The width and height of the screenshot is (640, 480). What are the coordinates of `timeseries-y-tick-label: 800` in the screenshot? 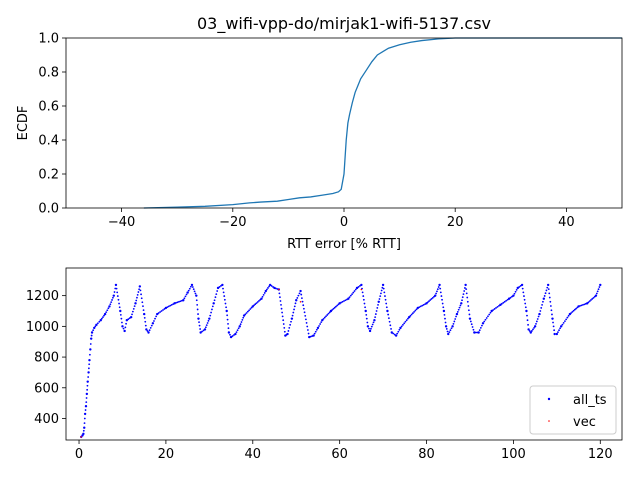 It's located at (46, 358).